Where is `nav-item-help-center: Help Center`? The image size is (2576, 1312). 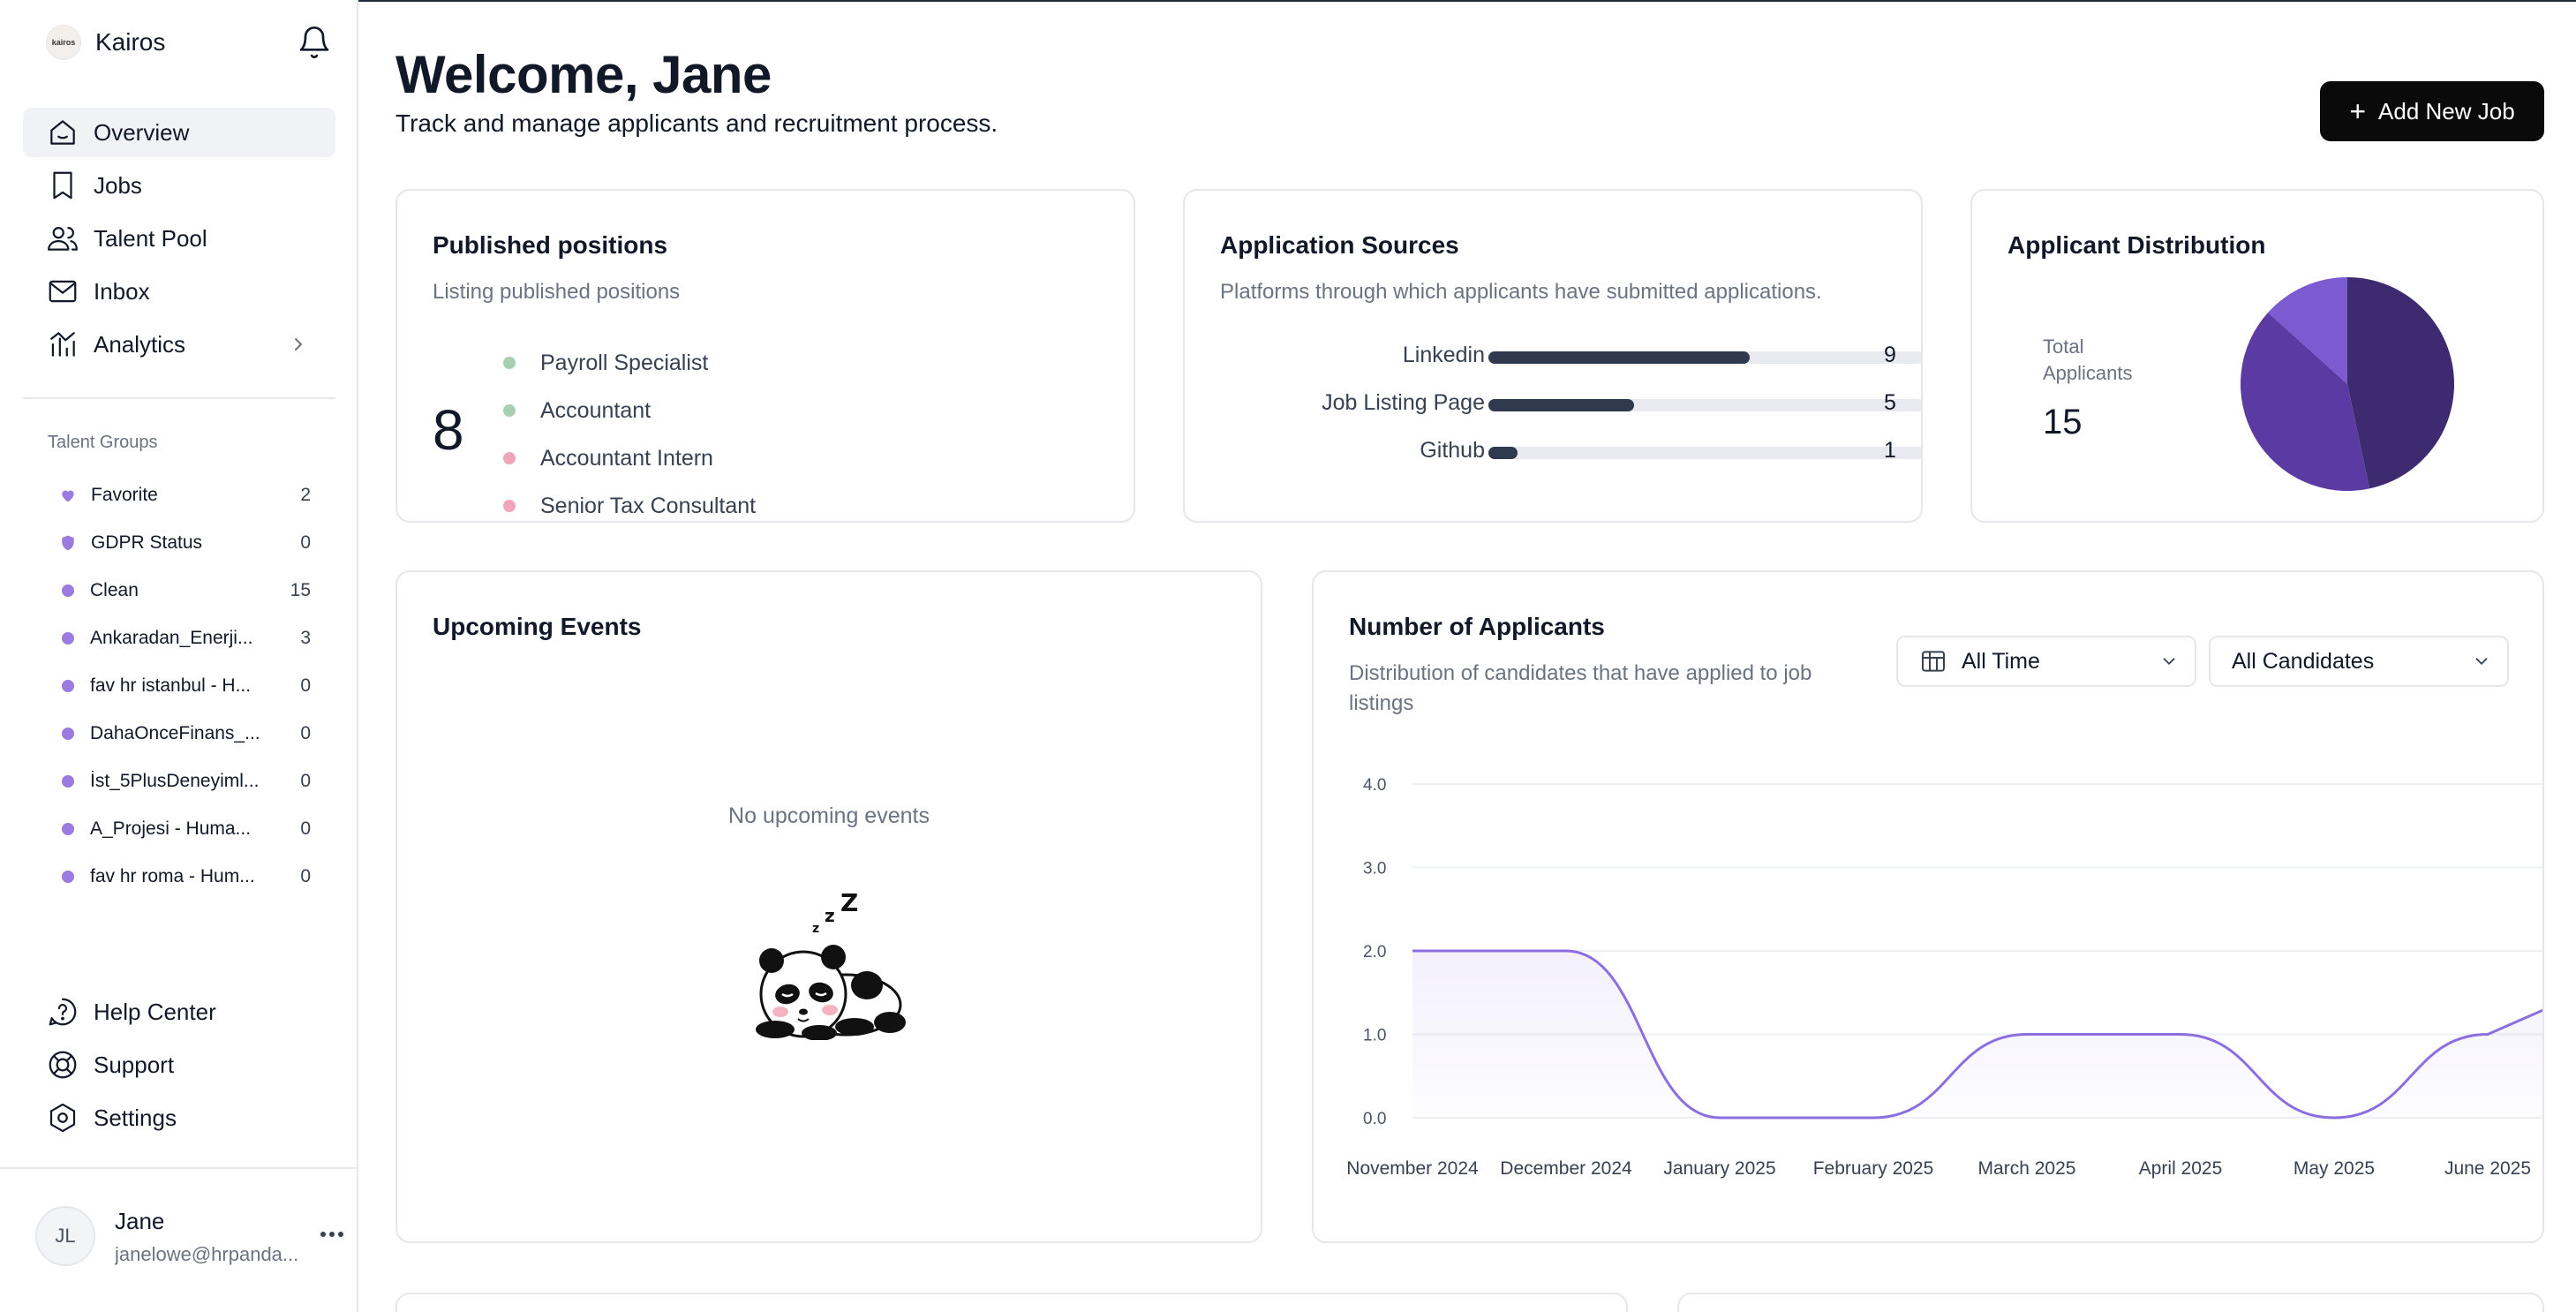 nav-item-help-center: Help Center is located at coordinates (179, 1012).